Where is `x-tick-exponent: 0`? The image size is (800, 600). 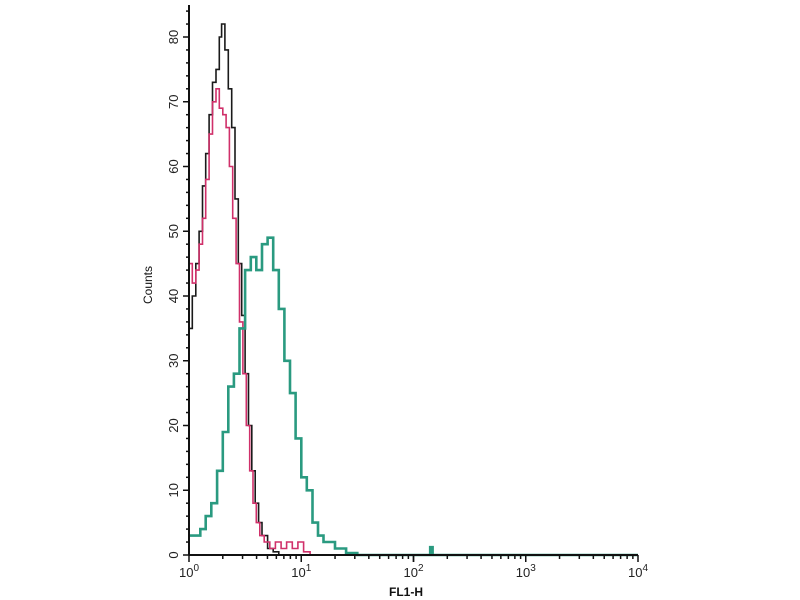
x-tick-exponent: 0 is located at coordinates (196, 568).